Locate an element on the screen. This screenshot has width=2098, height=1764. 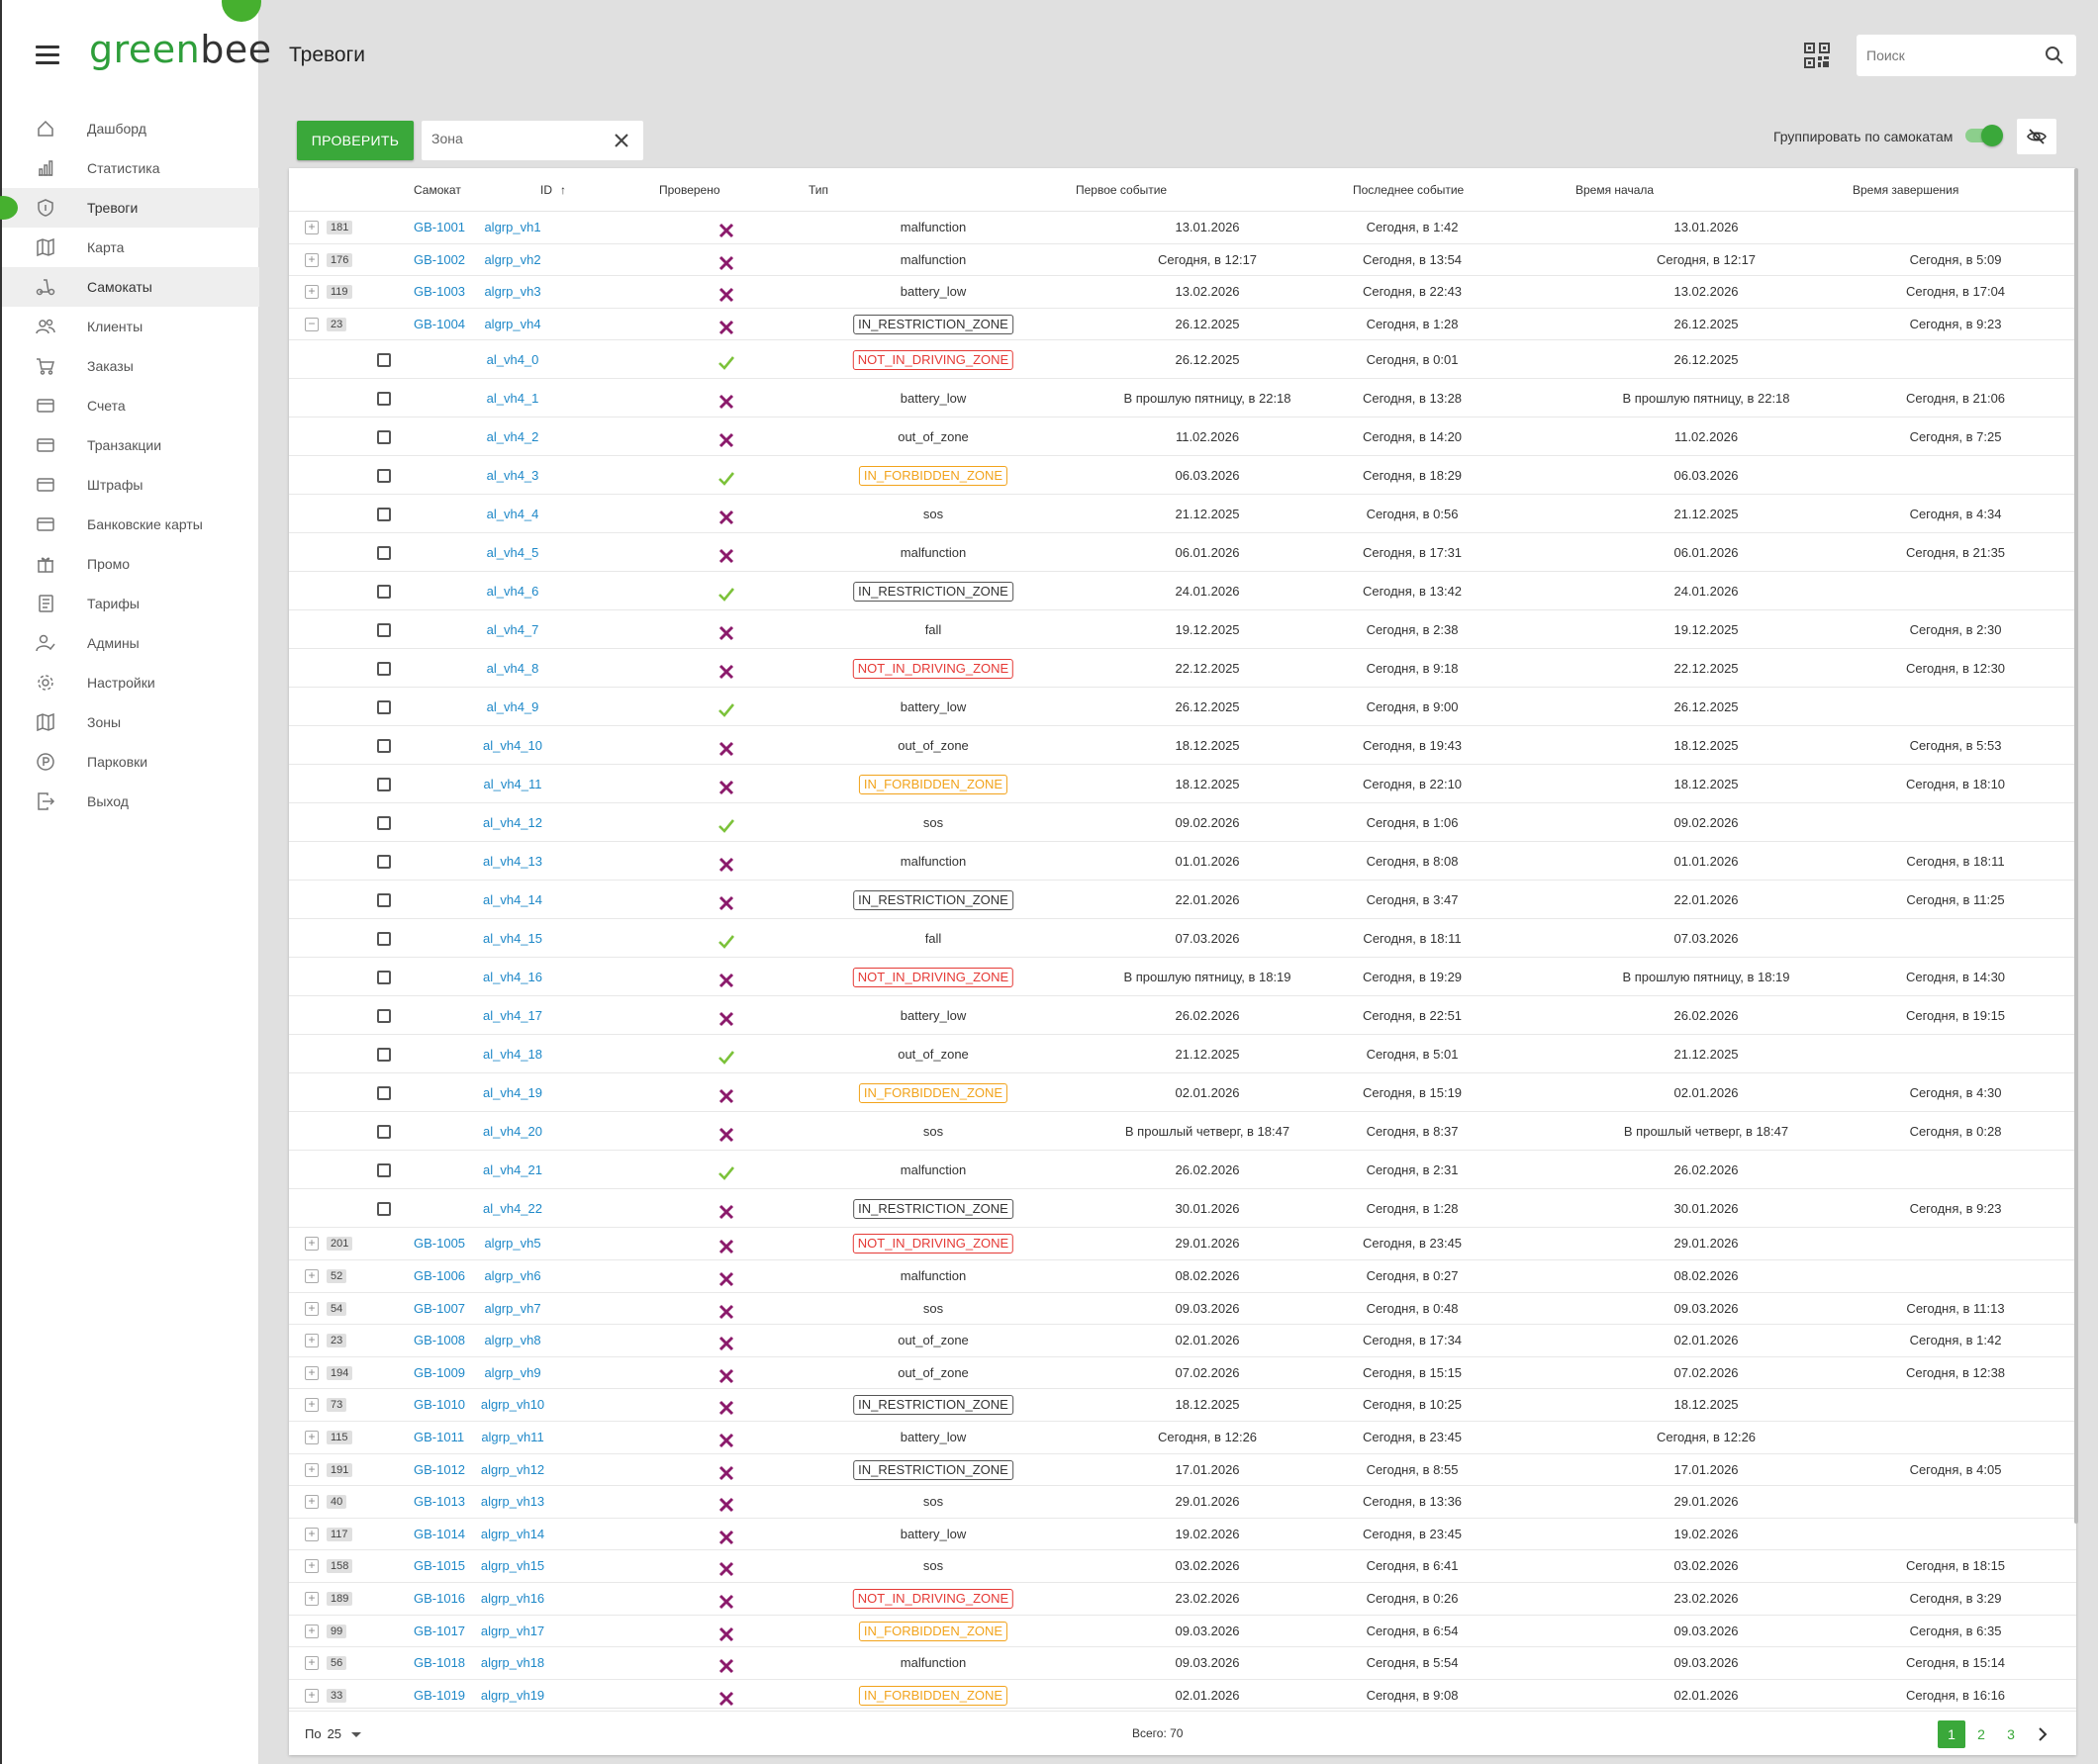
alert-id-link: algrp_vh19 is located at coordinates (512, 1695).